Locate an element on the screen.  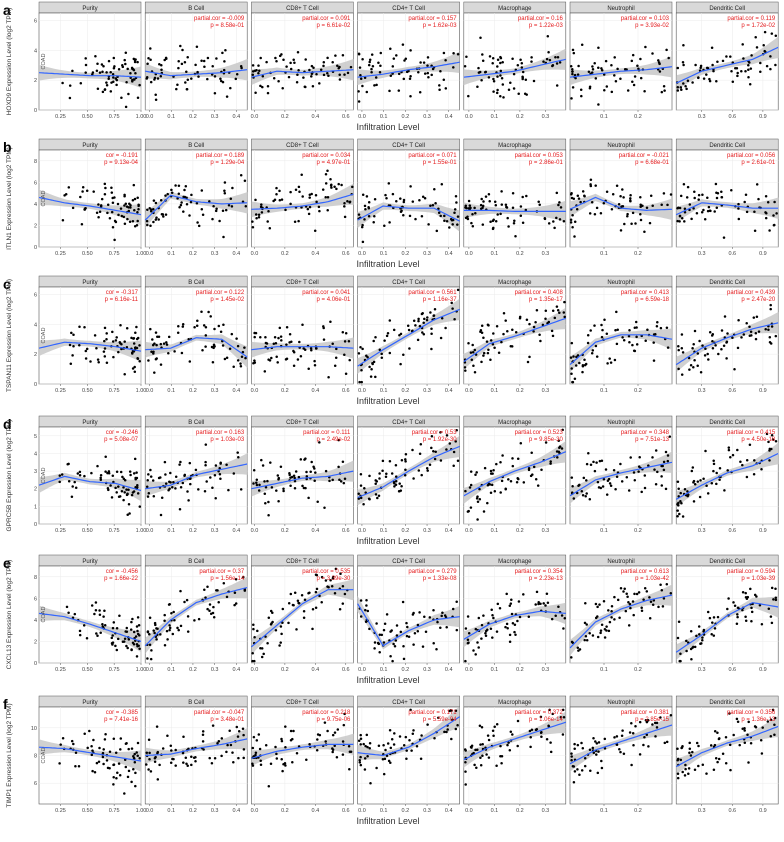
stat-value: 0.071 is located at coordinates (450, 156).